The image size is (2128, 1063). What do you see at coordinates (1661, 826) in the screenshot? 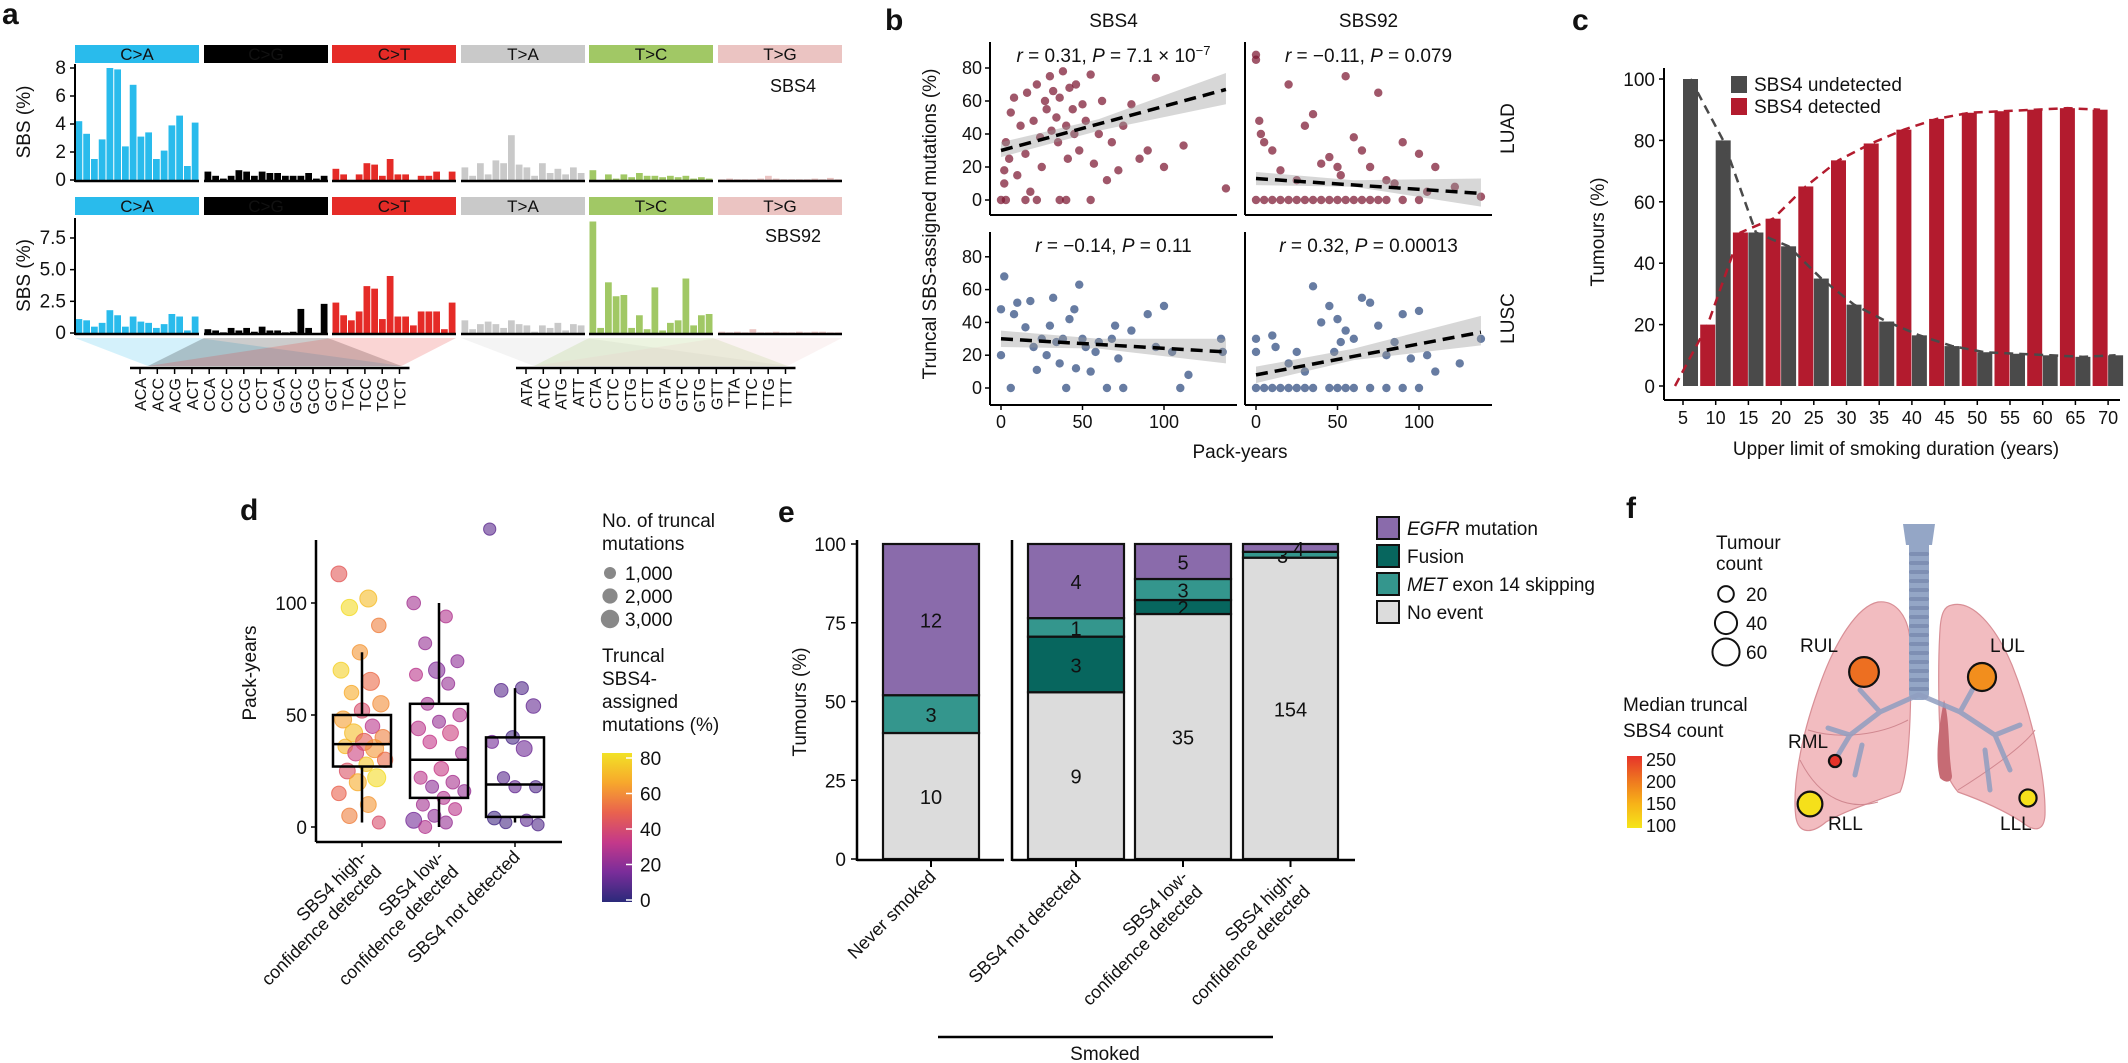
I see `color-bar-label: 100` at bounding box center [1661, 826].